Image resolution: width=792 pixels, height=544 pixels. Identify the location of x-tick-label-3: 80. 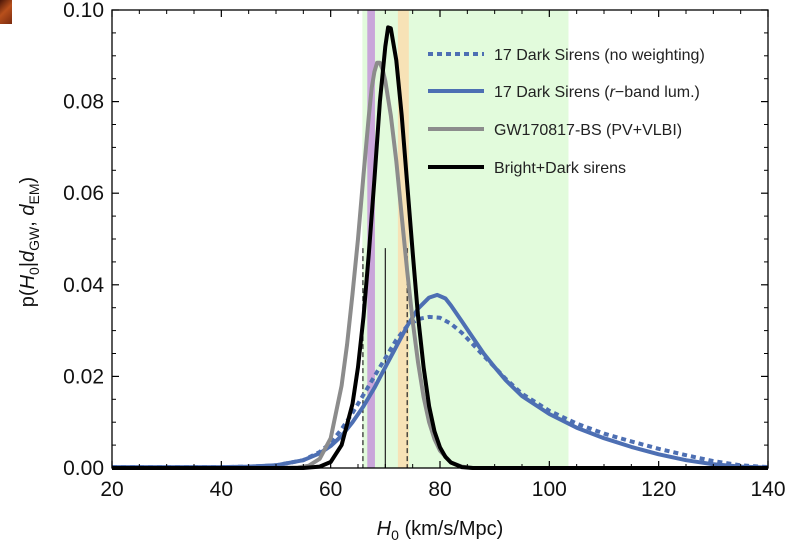
(439, 489).